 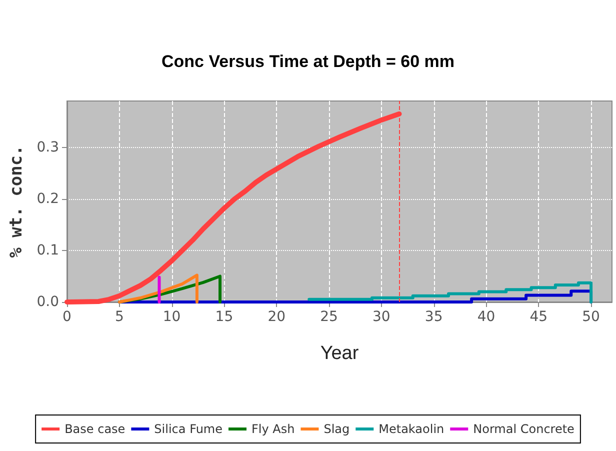 I want to click on chart-title: Conc Versus Time at Depth = 60 mm, so click(x=308, y=61).